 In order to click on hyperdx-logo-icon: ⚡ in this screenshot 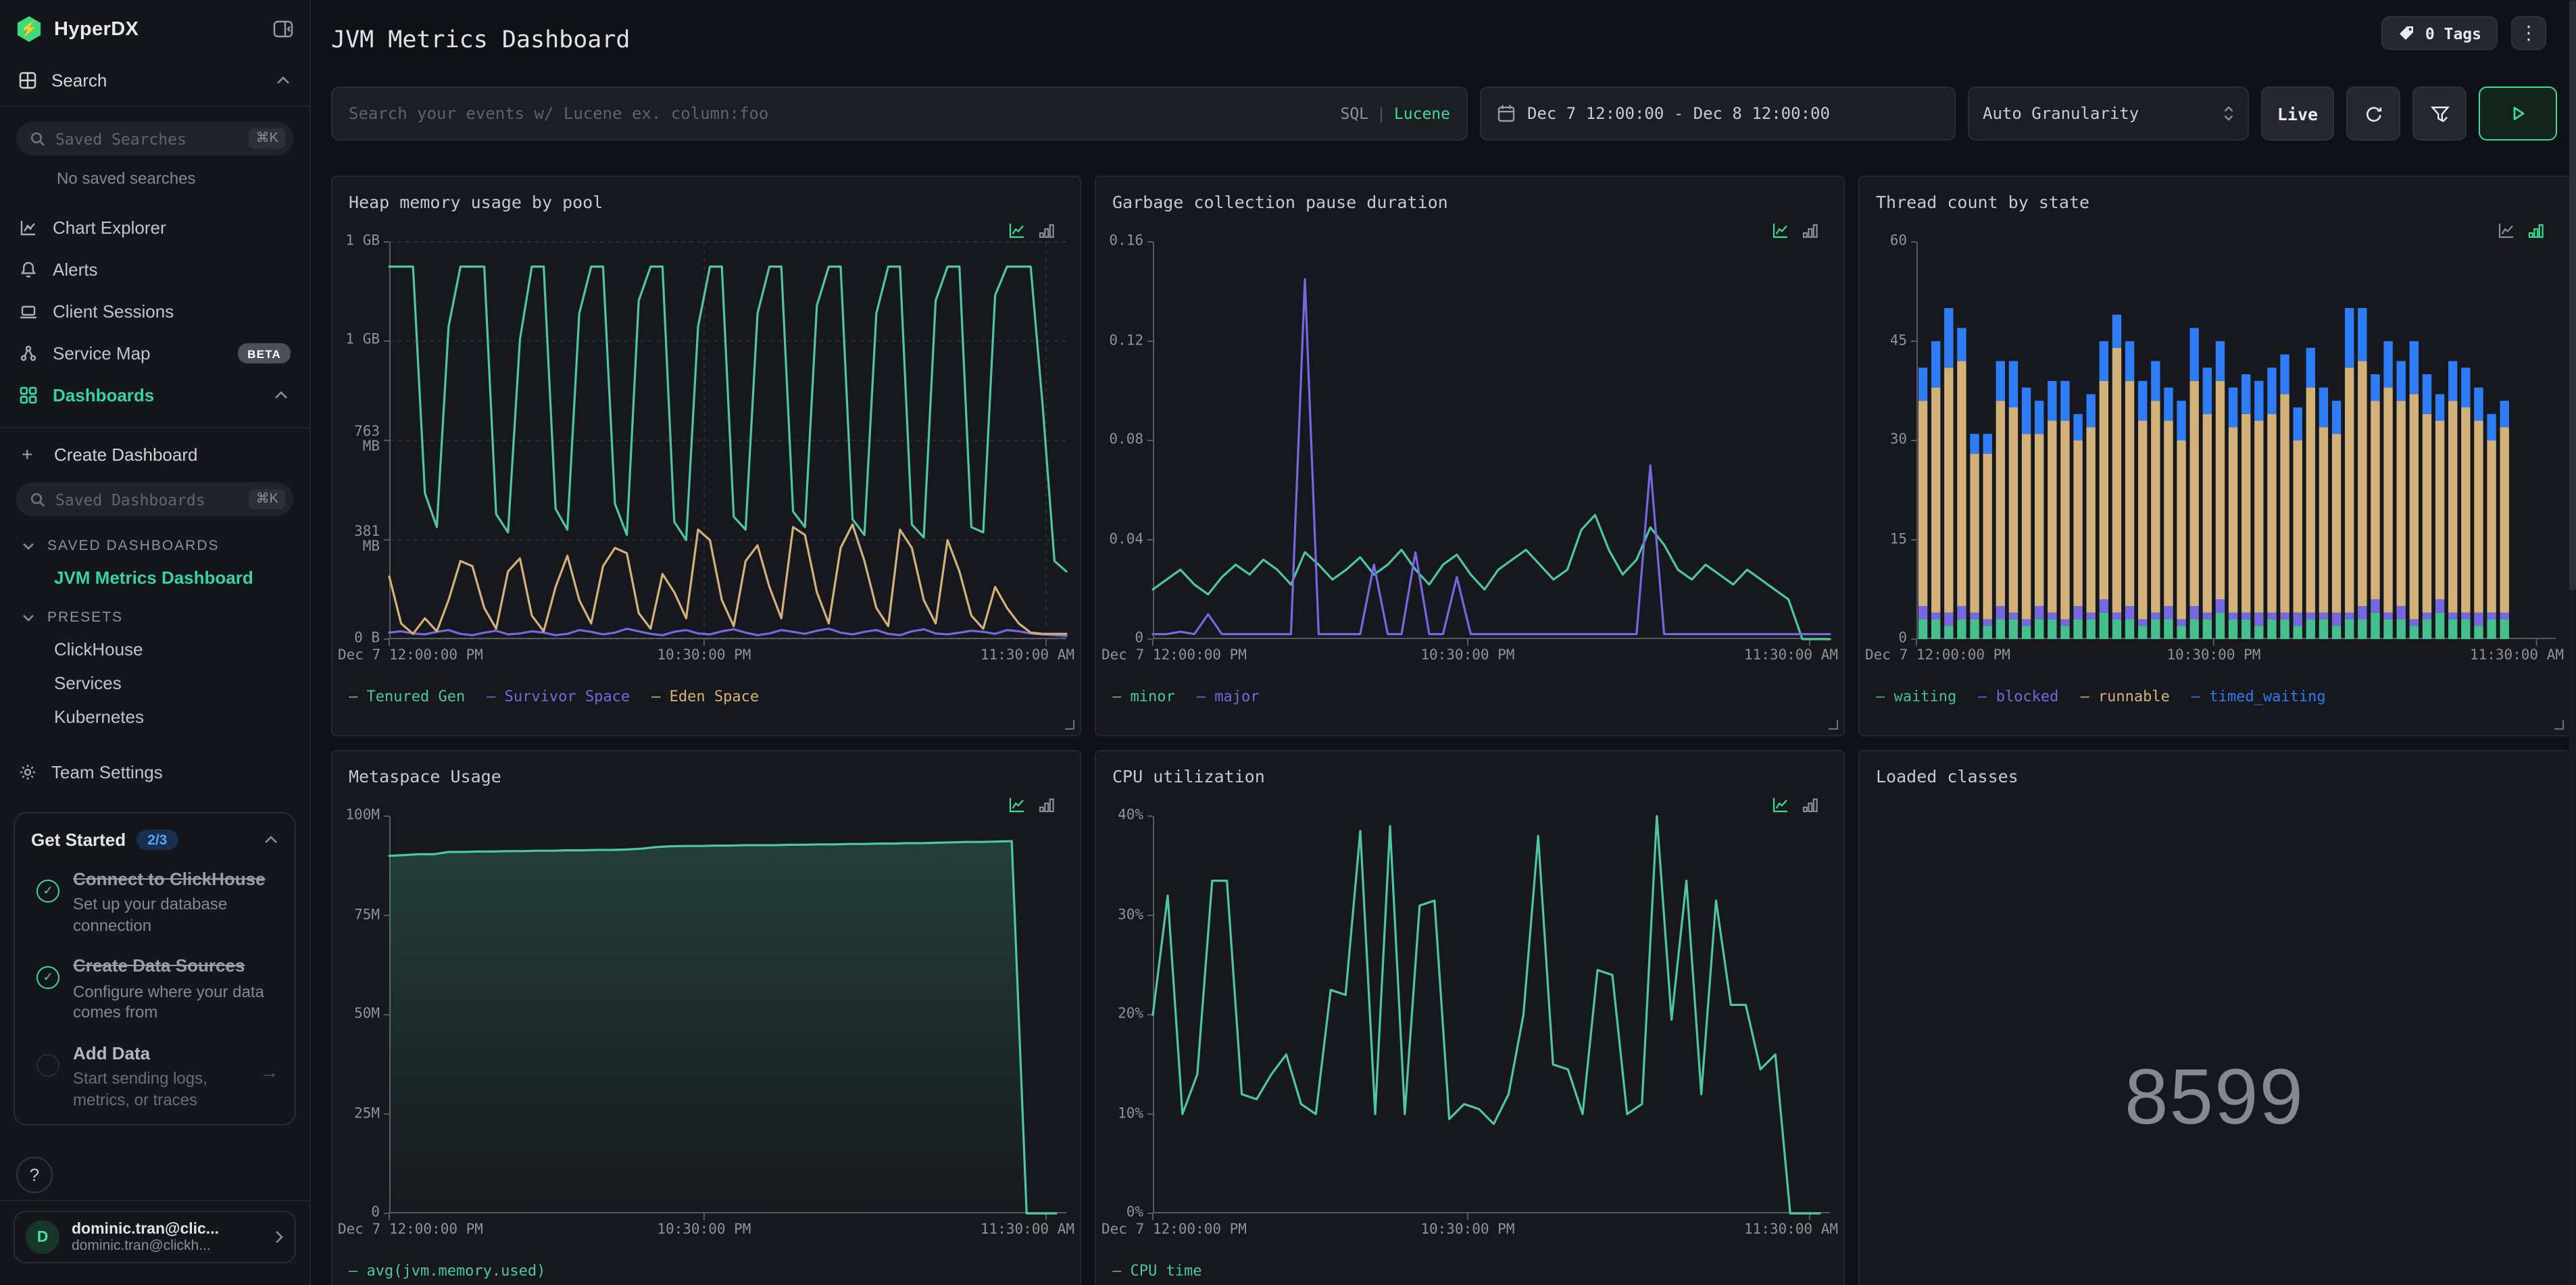, I will do `click(29, 29)`.